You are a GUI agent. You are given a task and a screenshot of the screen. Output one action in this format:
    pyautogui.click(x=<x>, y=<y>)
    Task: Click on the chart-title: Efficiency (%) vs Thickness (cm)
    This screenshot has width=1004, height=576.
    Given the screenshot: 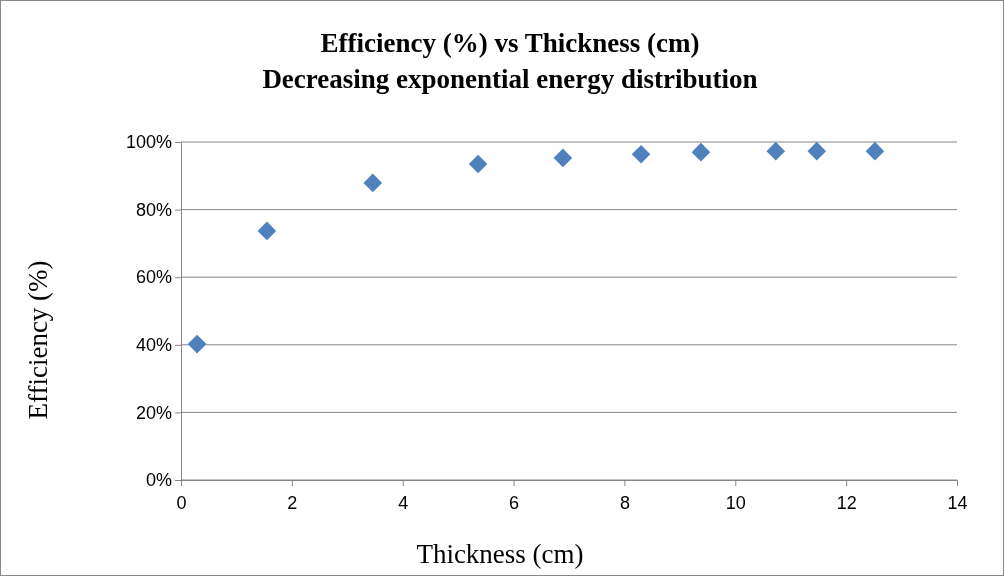 What is the action you would take?
    pyautogui.click(x=510, y=43)
    